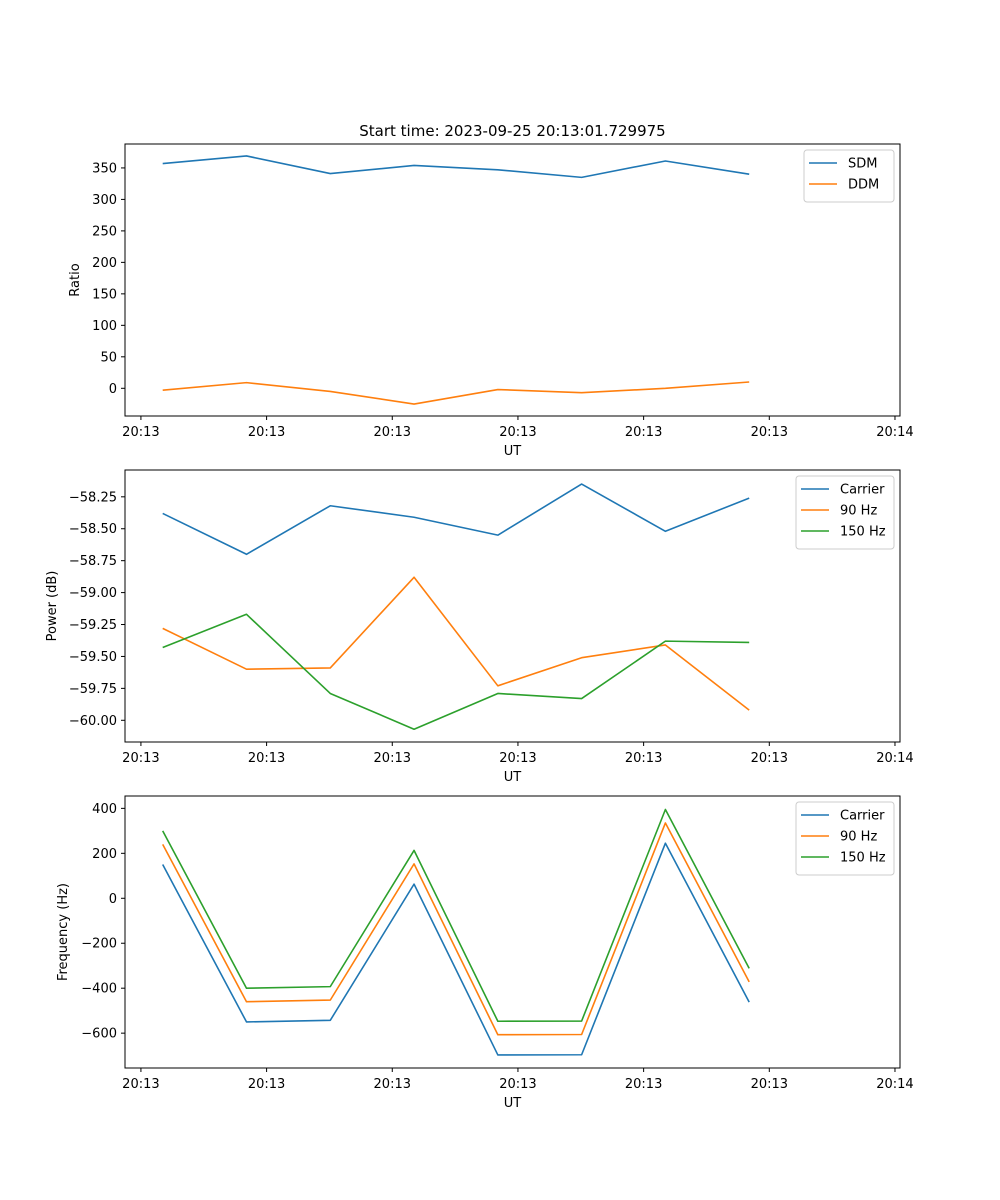 The image size is (1000, 1200). Describe the element at coordinates (104, 326) in the screenshot. I see `y-tick-label: 100` at that location.